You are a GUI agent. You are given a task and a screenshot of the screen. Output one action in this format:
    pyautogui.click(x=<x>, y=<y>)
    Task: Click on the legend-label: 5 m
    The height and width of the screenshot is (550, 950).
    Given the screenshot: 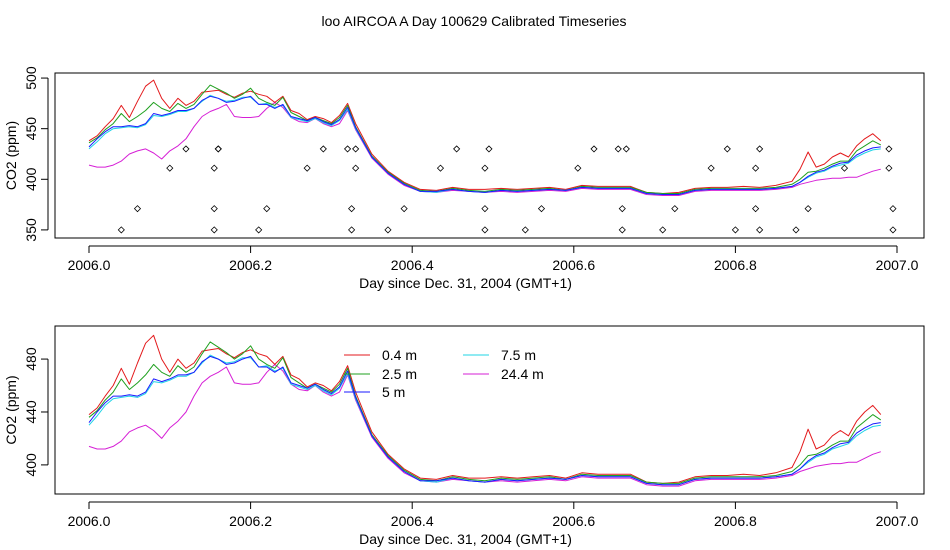 What is the action you would take?
    pyautogui.click(x=393, y=392)
    